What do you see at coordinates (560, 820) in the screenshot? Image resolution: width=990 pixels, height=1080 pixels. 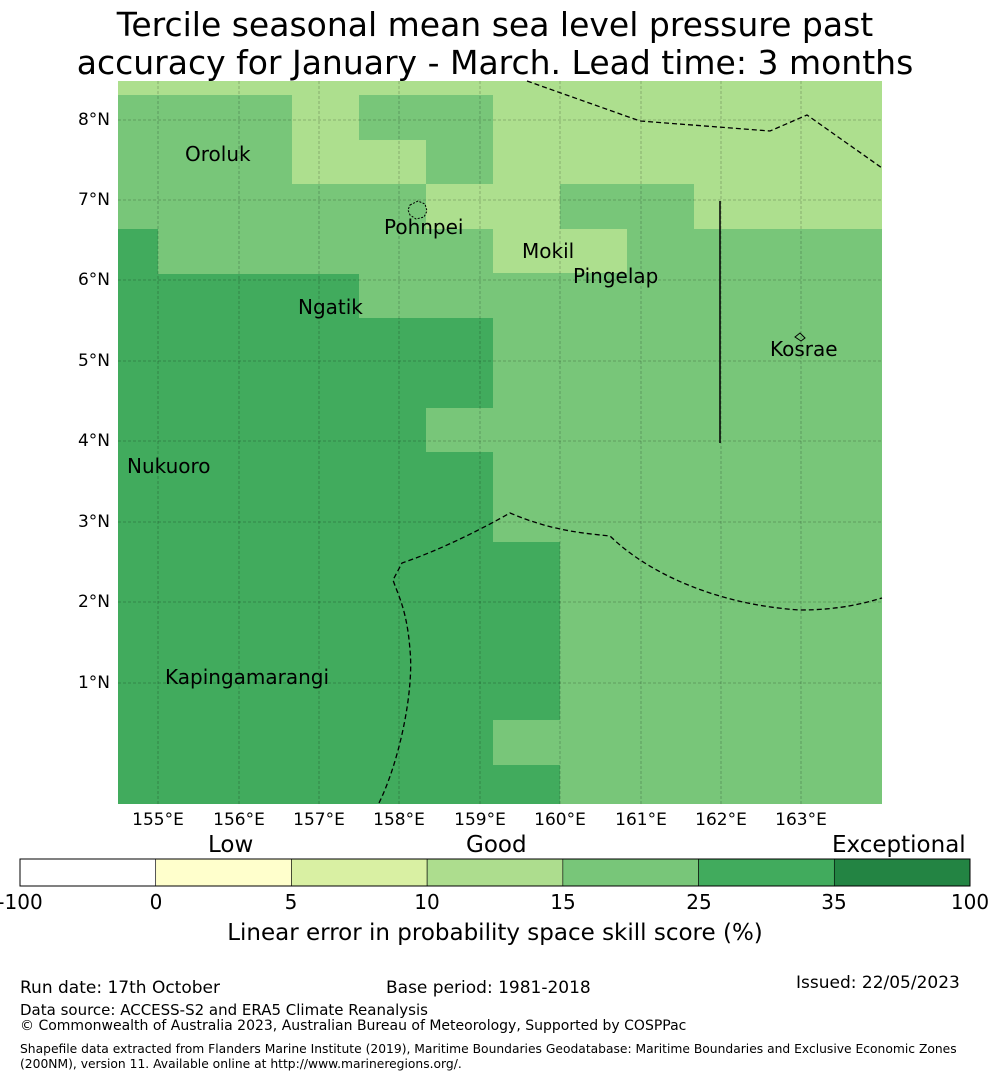 I see `lon-label-160e: 160°E` at bounding box center [560, 820].